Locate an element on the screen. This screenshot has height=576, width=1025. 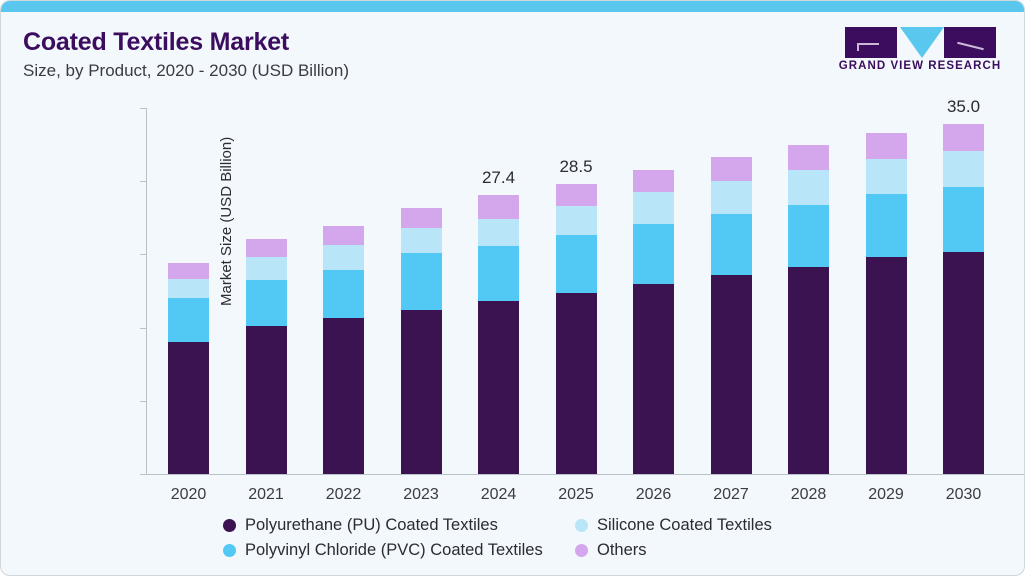
x-axis-tick-label: 2023 is located at coordinates (421, 494).